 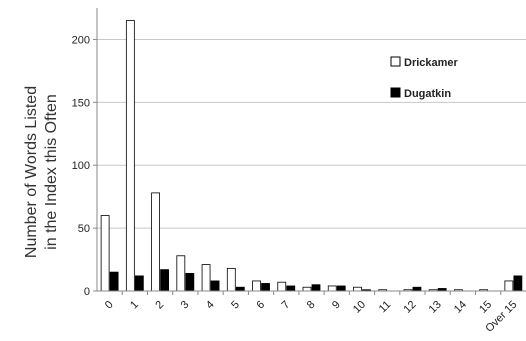 I want to click on x-tick-label: 1, so click(x=134, y=305).